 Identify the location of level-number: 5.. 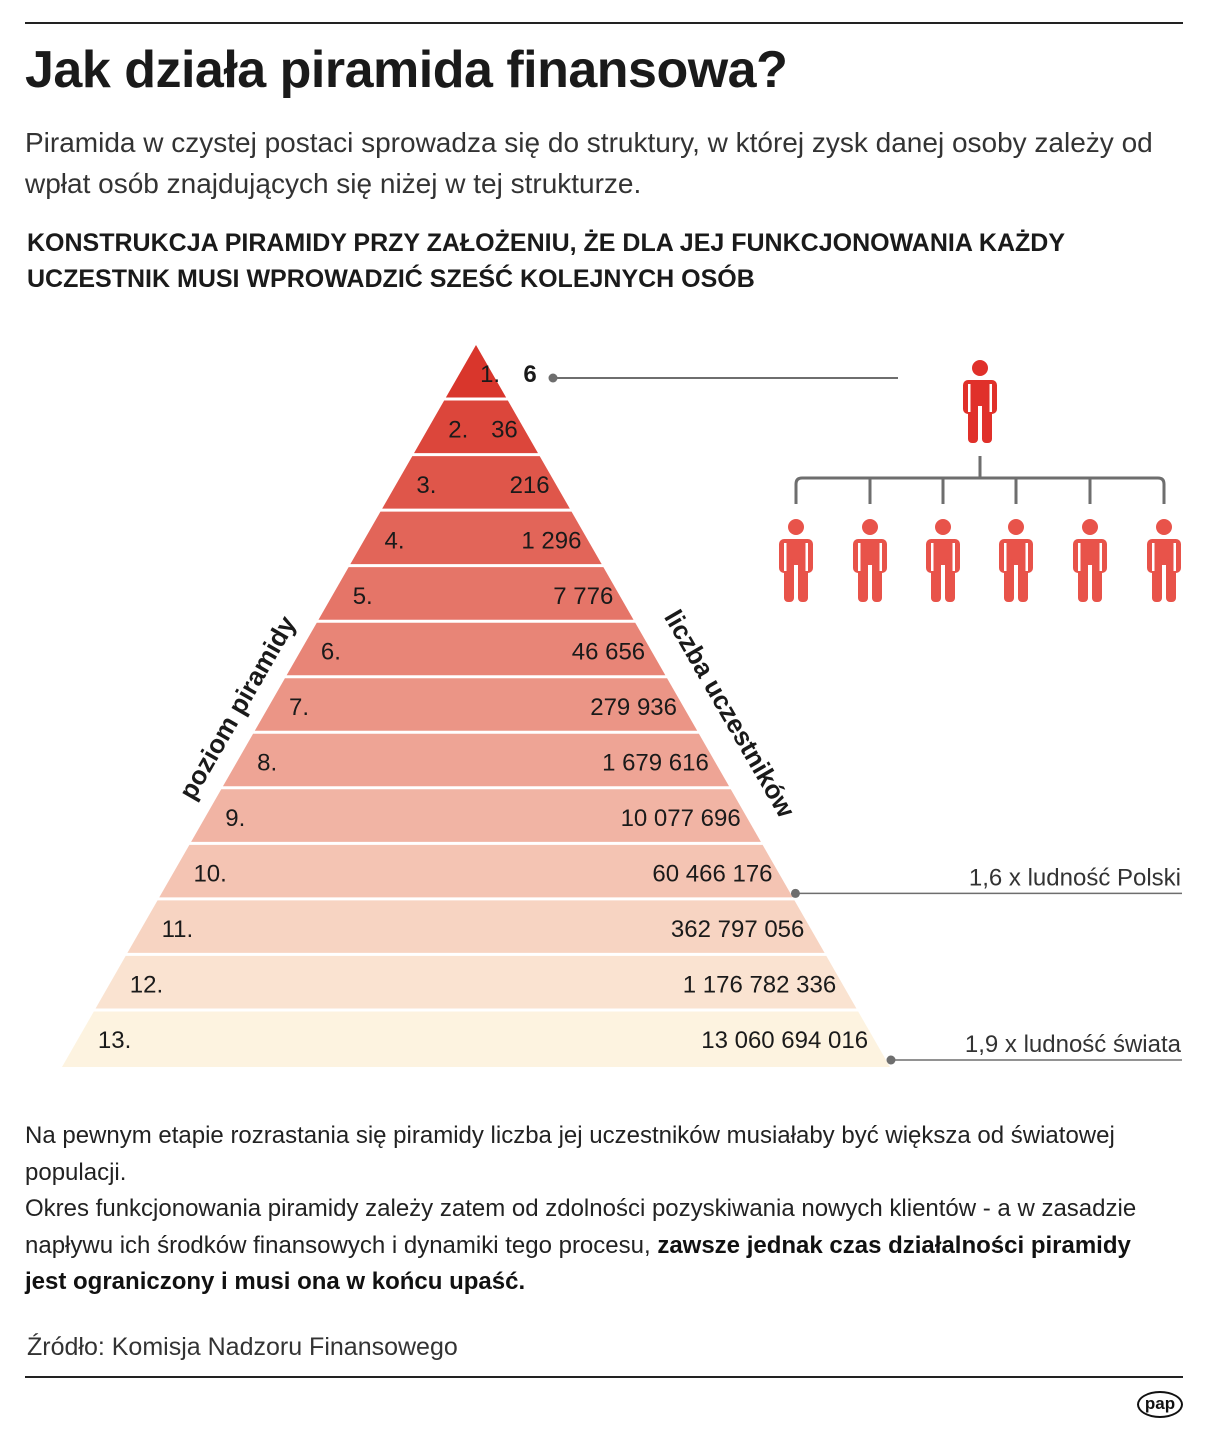
(363, 596).